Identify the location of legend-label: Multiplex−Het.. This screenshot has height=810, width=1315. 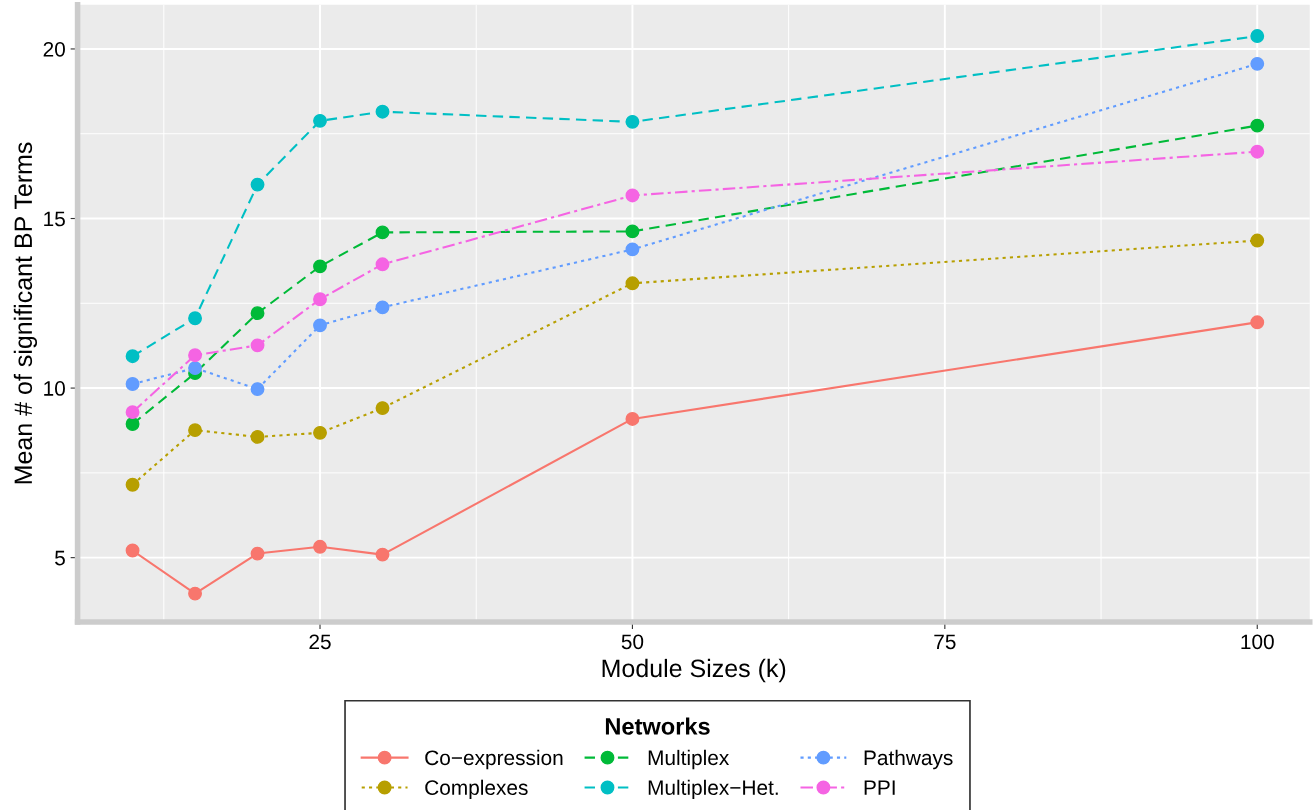
(713, 789).